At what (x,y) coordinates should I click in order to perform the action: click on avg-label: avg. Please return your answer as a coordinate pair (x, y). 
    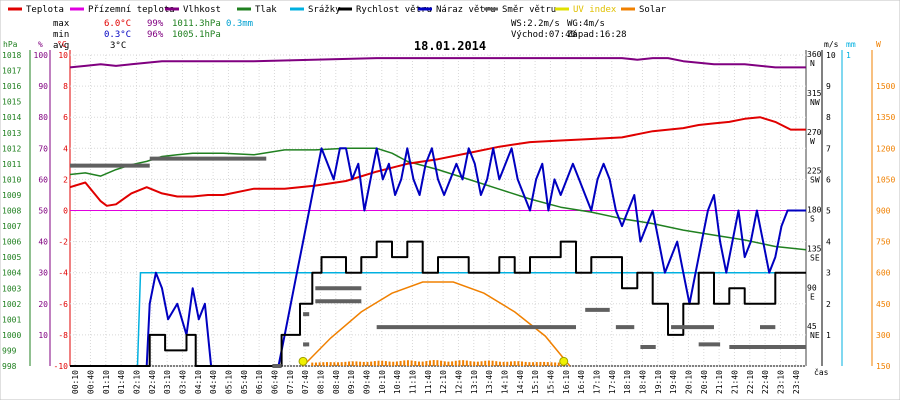
    Looking at the image, I should click on (61, 46).